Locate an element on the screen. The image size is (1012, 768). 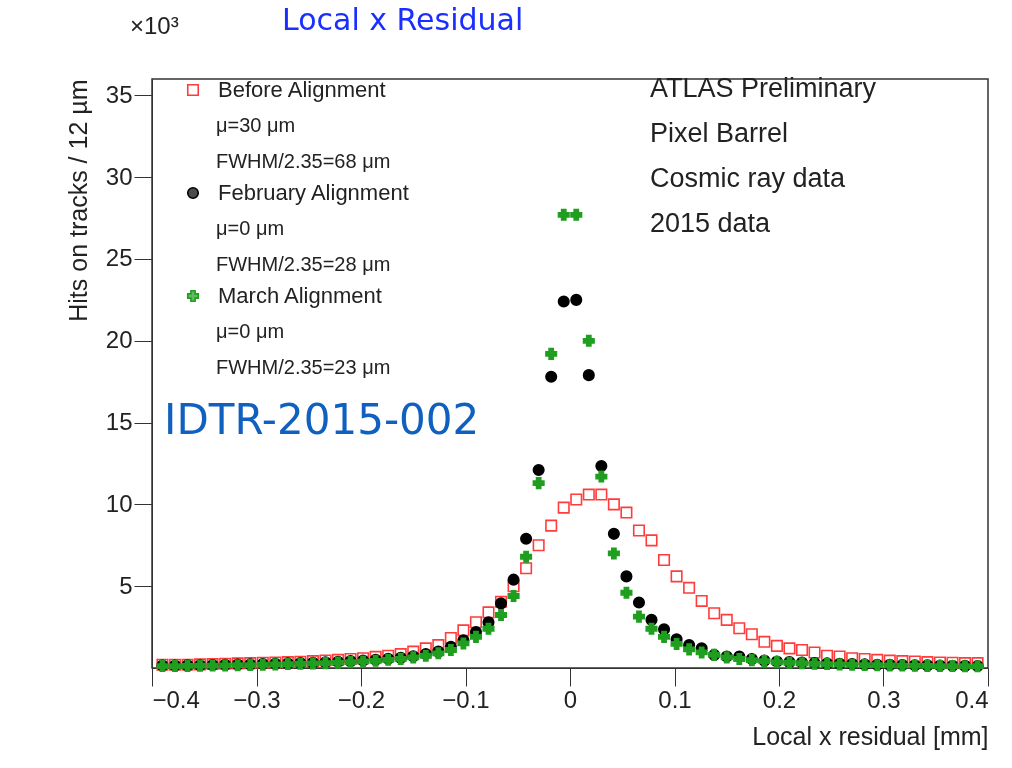
x-tick-label: 0.4 is located at coordinates (972, 699).